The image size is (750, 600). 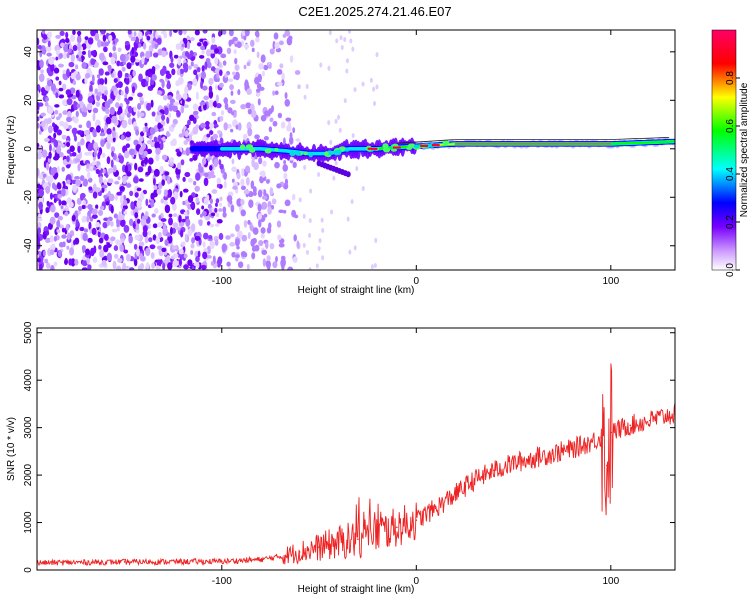 What do you see at coordinates (28, 245) in the screenshot?
I see `y-tick-label: -40` at bounding box center [28, 245].